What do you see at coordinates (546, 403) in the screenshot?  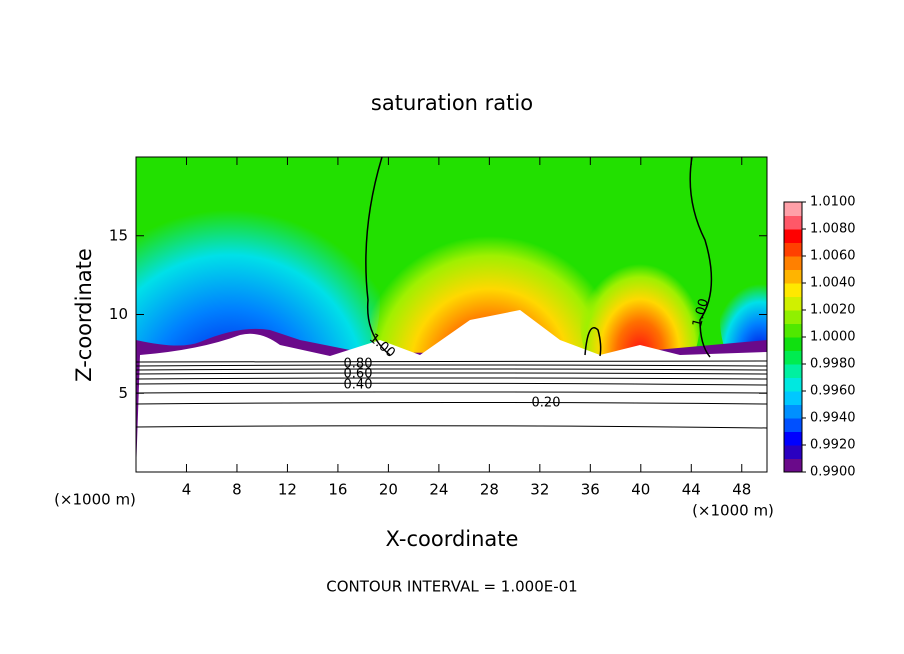 I see `contour-label: 0.20` at bounding box center [546, 403].